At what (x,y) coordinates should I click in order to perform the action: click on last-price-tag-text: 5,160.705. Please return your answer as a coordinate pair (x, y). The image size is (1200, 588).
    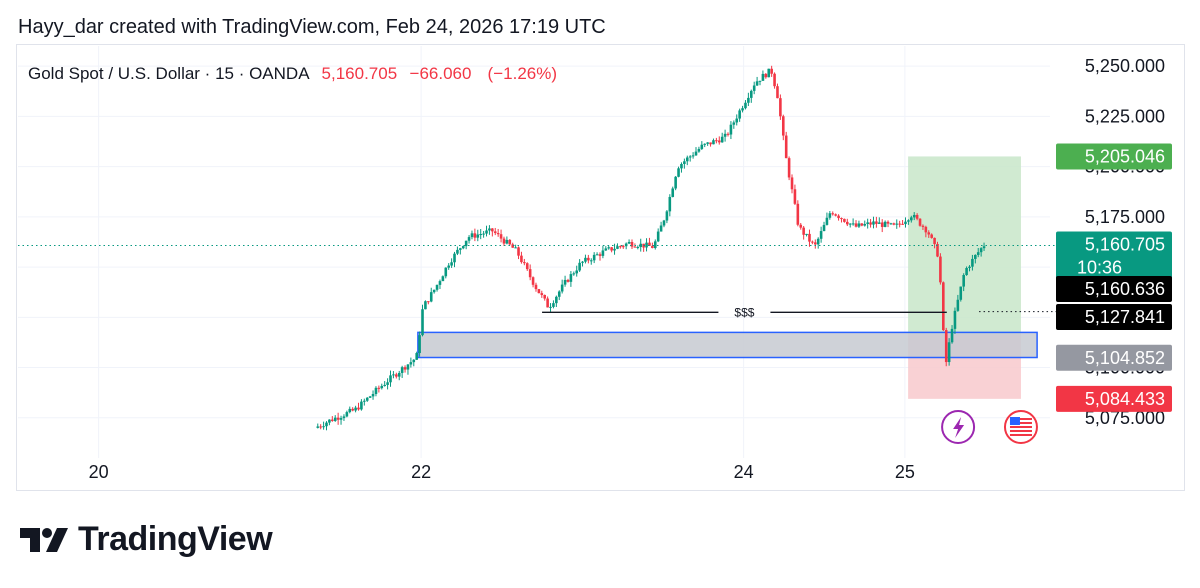
    Looking at the image, I should click on (1125, 245).